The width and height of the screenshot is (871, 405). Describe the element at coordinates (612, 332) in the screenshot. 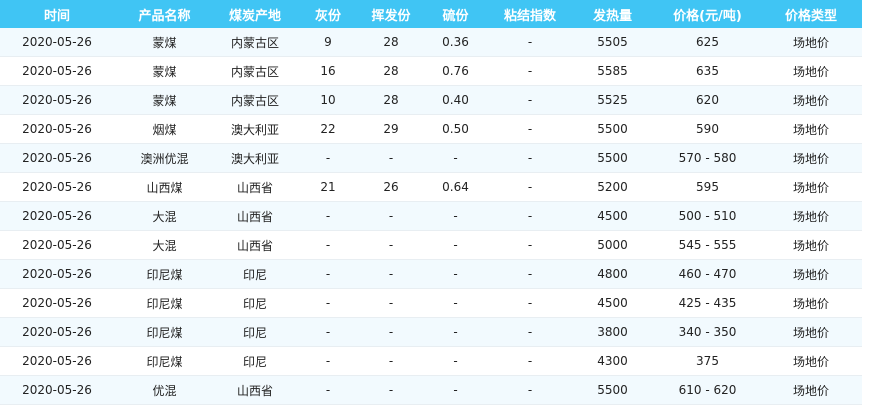

I see `table-cell: 3800` at that location.